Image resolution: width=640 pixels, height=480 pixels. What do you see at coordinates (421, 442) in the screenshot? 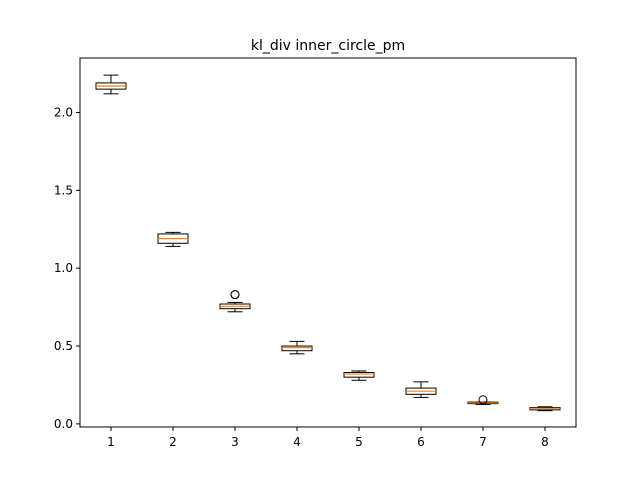
I see `x-tick-label: 6` at bounding box center [421, 442].